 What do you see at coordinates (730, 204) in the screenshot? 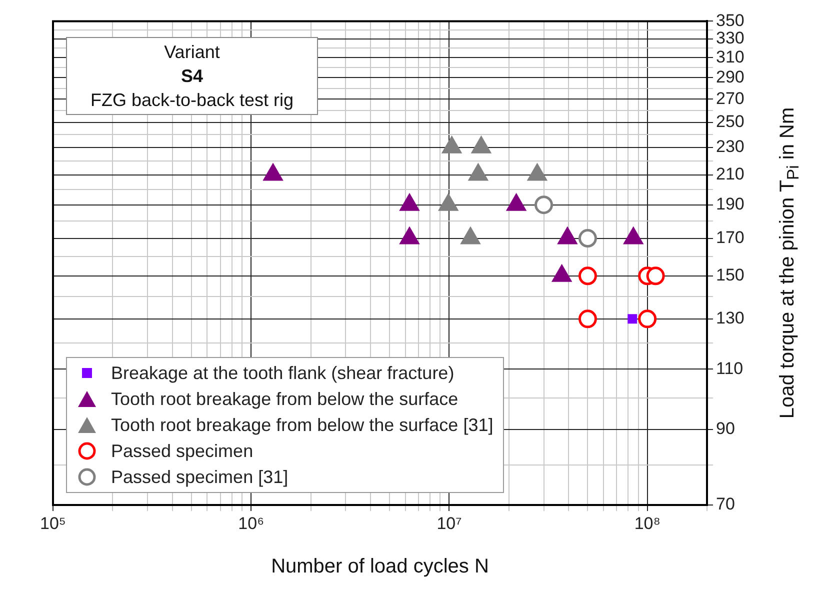
I see `y-tick-label: 190` at bounding box center [730, 204].